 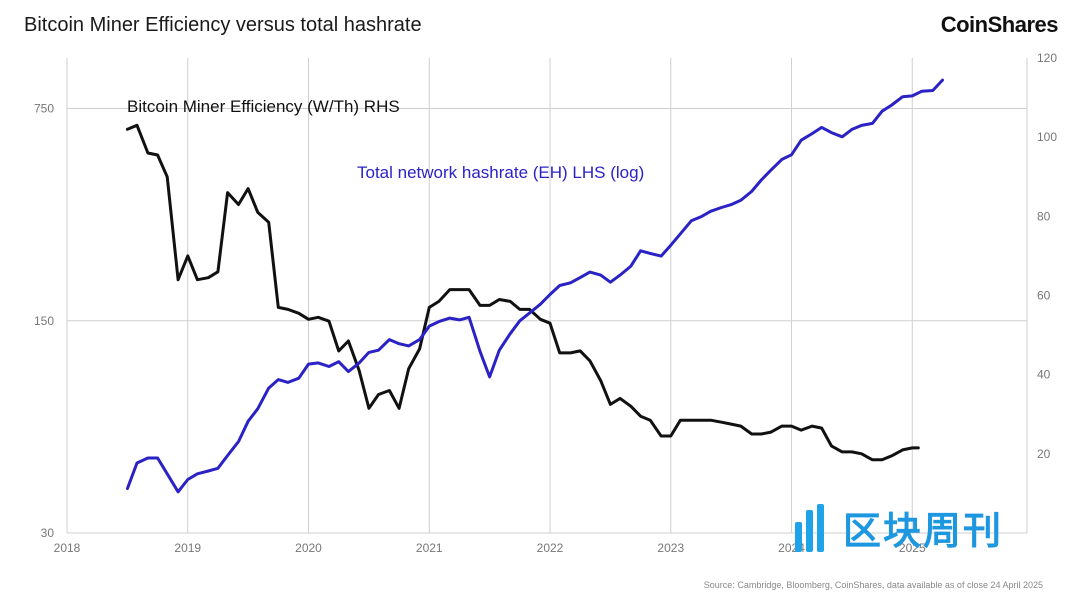 What do you see at coordinates (308, 548) in the screenshot?
I see `x-tick-label: 2020` at bounding box center [308, 548].